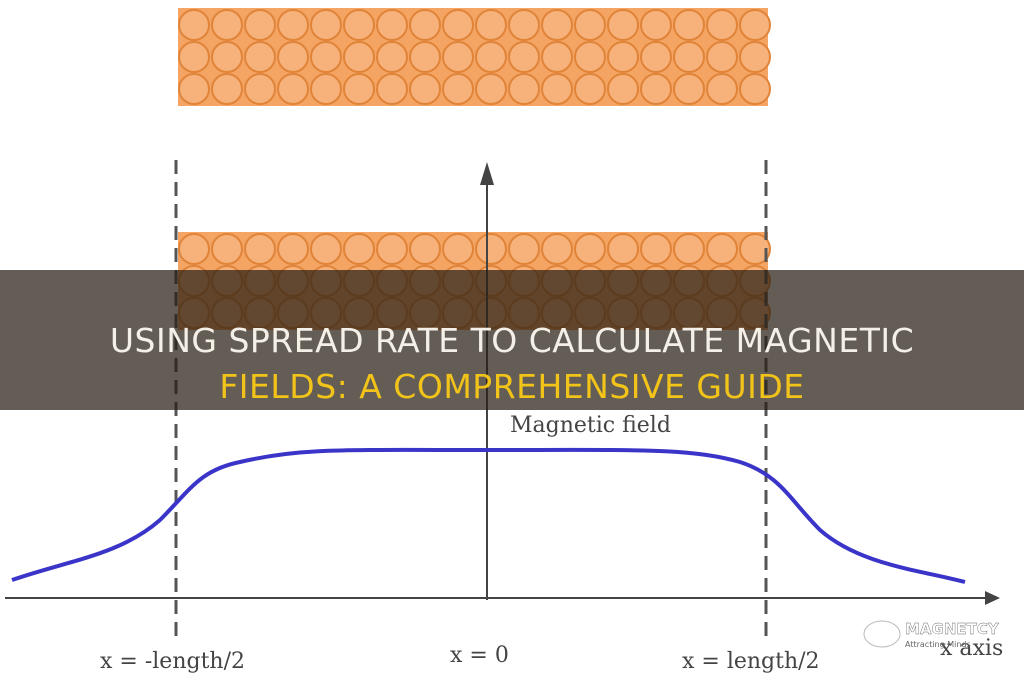 The image size is (1024, 680). I want to click on logo-name: MAGNETCY, so click(952, 629).